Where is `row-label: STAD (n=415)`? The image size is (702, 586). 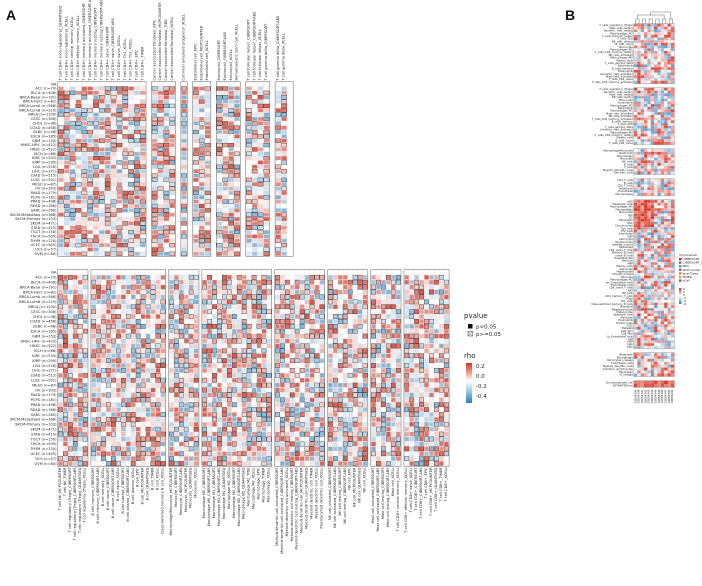
row-label: STAD (n=415) is located at coordinates (44, 434).